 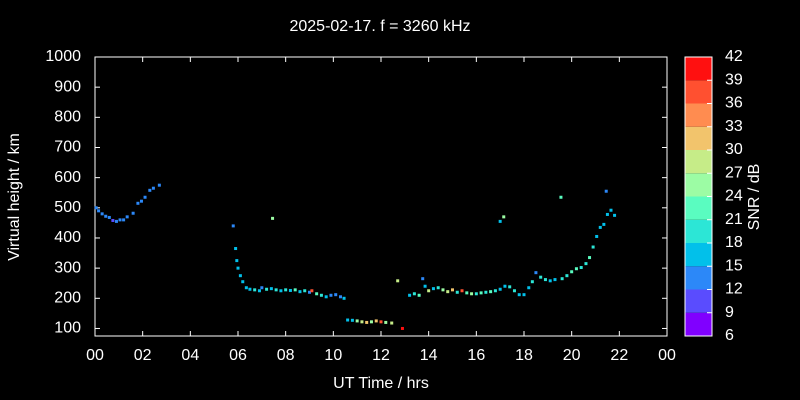 I want to click on x-tick-label: 20, so click(x=572, y=355).